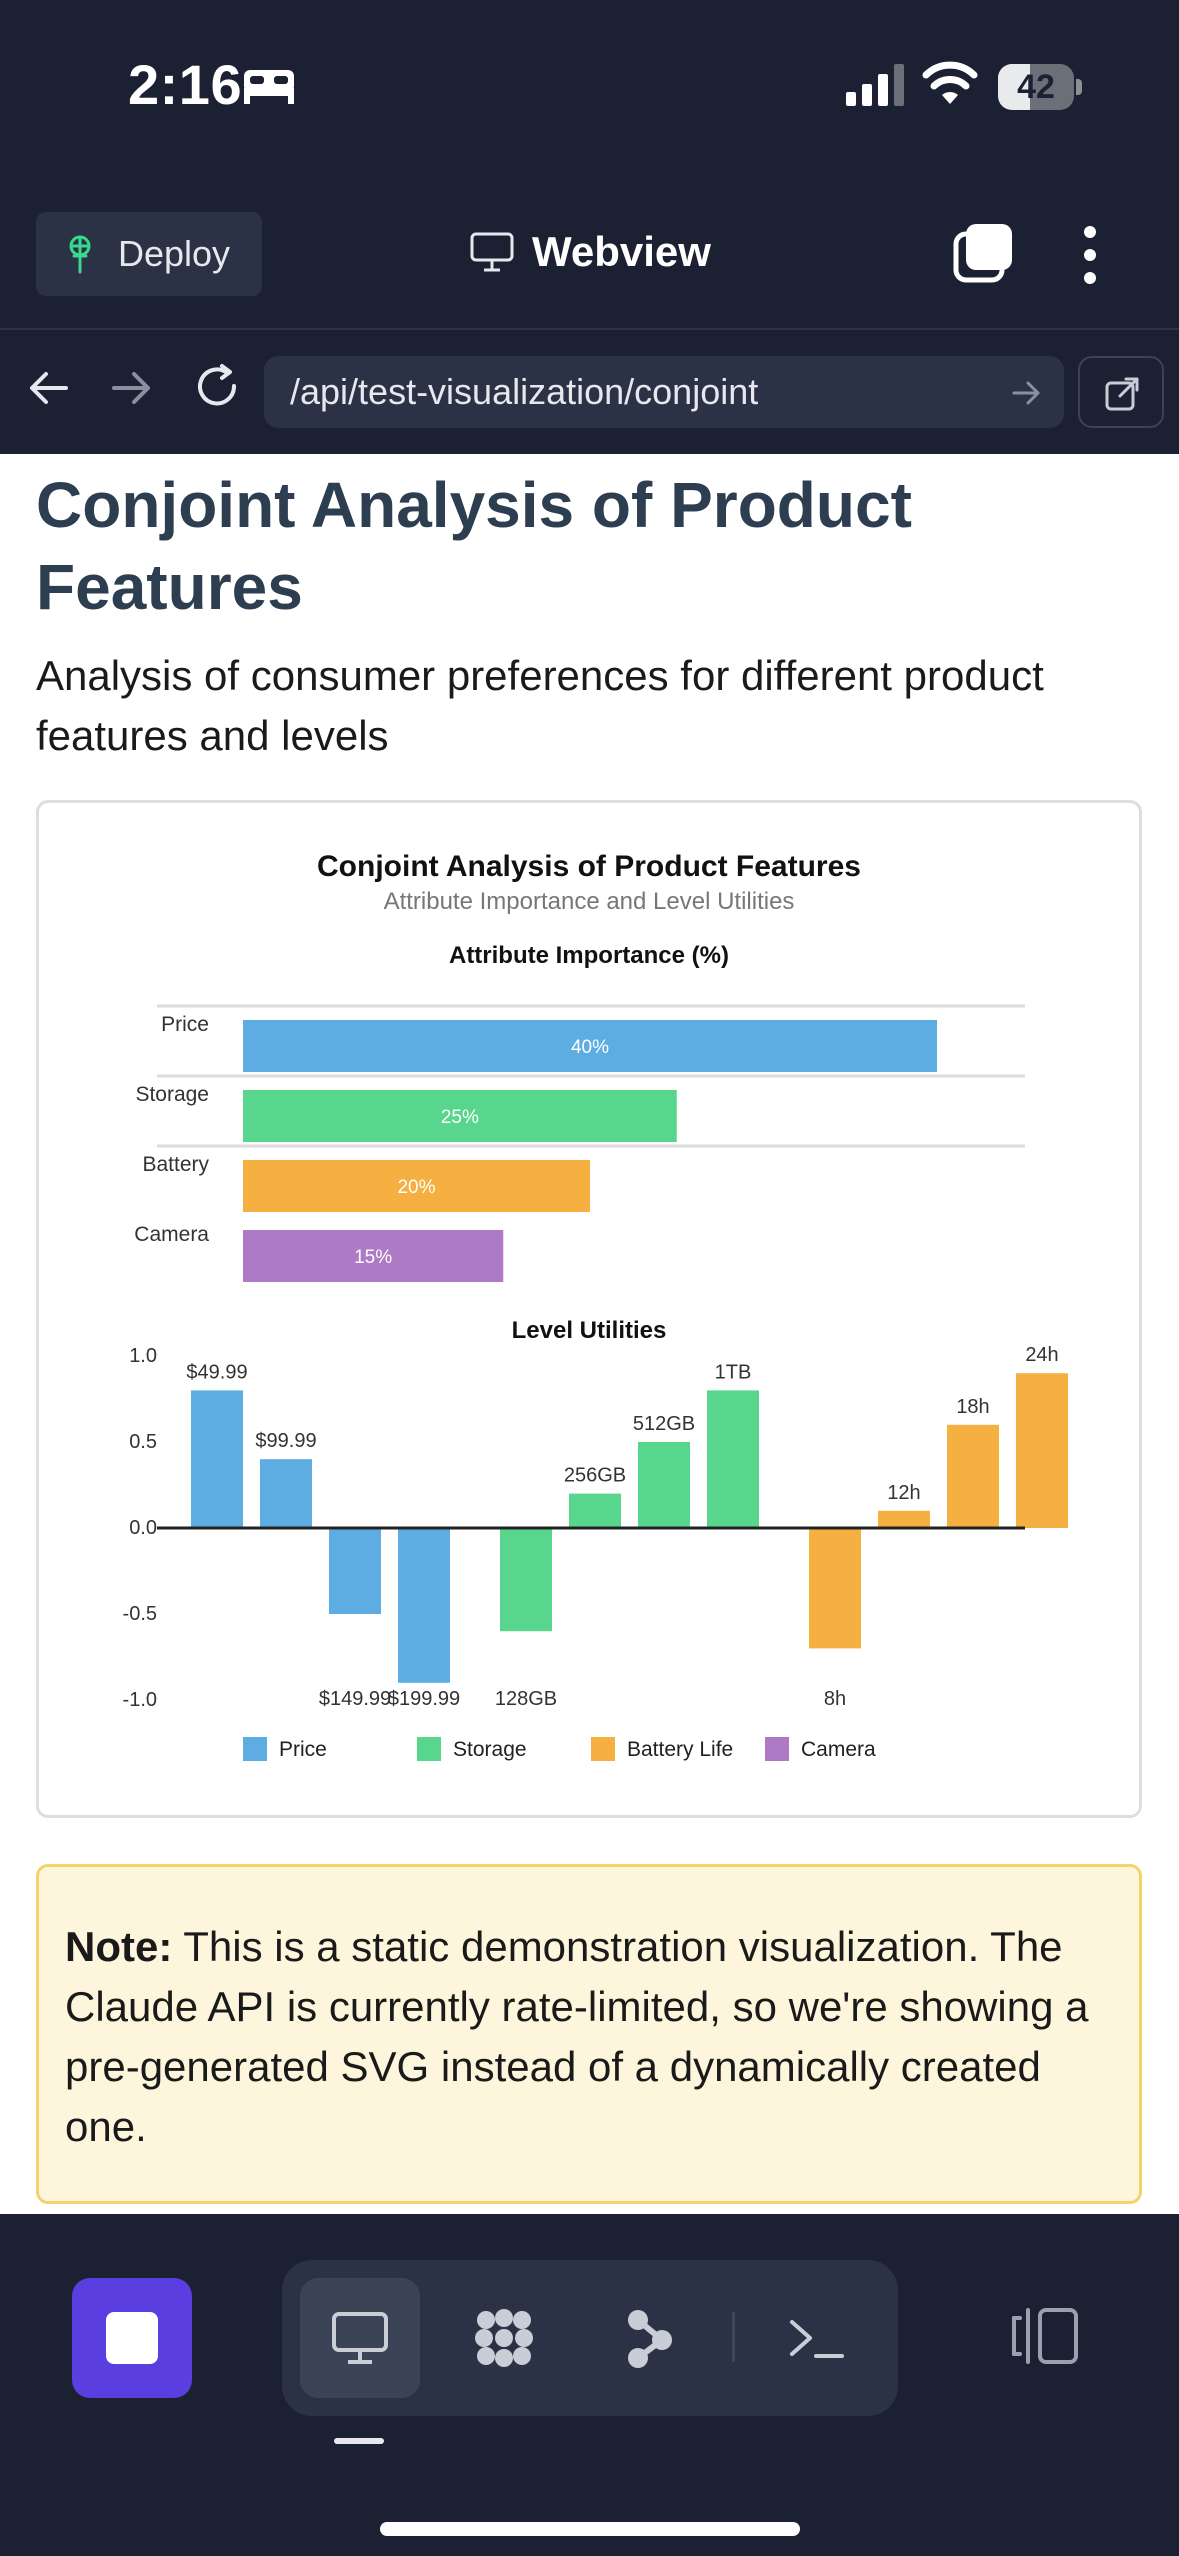 The height and width of the screenshot is (2556, 1179). Describe the element at coordinates (589, 90) in the screenshot. I see `status-bar: 2:16 42` at that location.